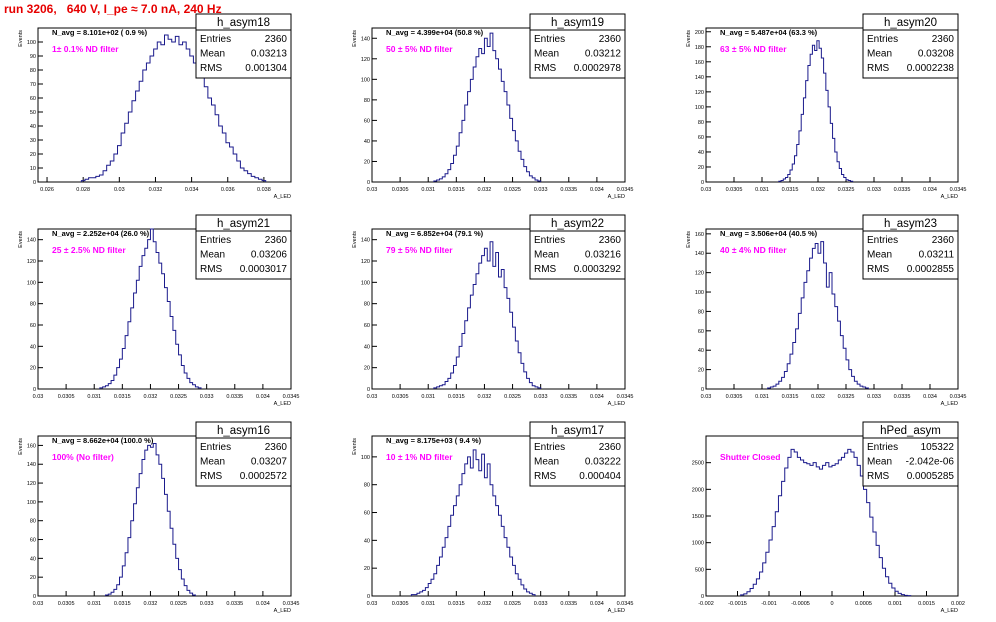 This screenshot has height=622, width=996. What do you see at coordinates (100, 32) in the screenshot?
I see `n-avg-header: N_avg = 8.101e+02 ( 0.9 %)` at bounding box center [100, 32].